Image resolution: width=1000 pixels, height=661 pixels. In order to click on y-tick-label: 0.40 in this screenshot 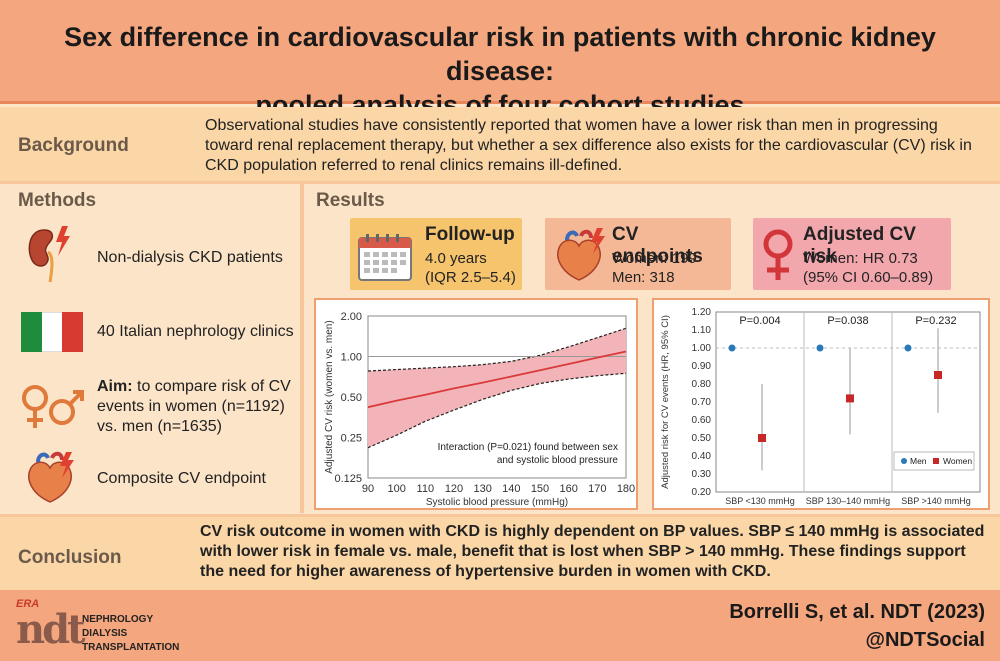, I will do `click(702, 456)`.